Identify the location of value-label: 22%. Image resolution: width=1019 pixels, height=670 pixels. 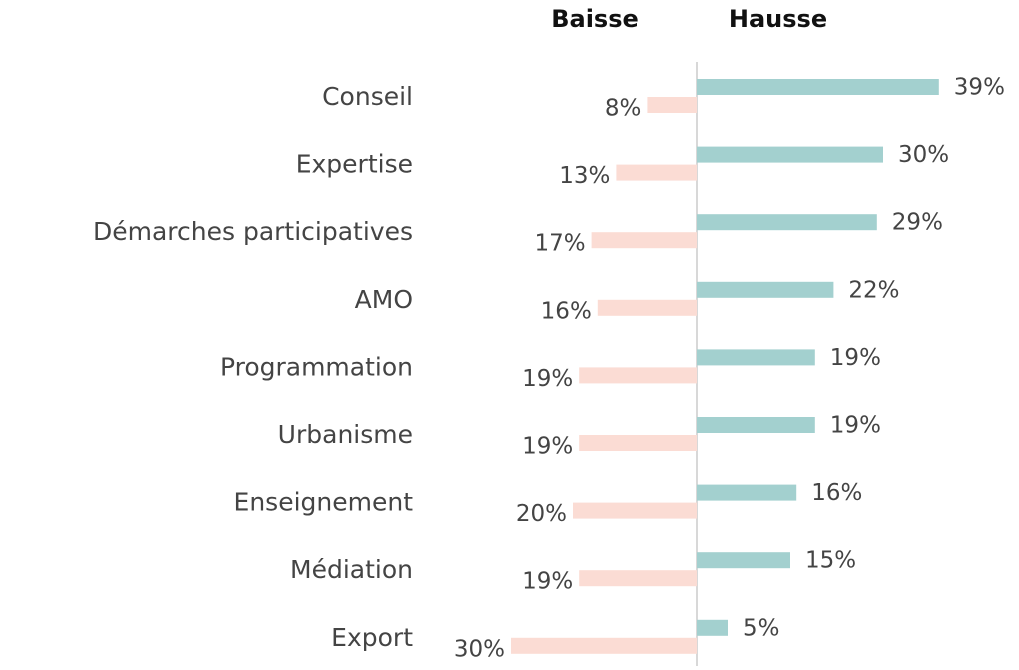
(873, 290).